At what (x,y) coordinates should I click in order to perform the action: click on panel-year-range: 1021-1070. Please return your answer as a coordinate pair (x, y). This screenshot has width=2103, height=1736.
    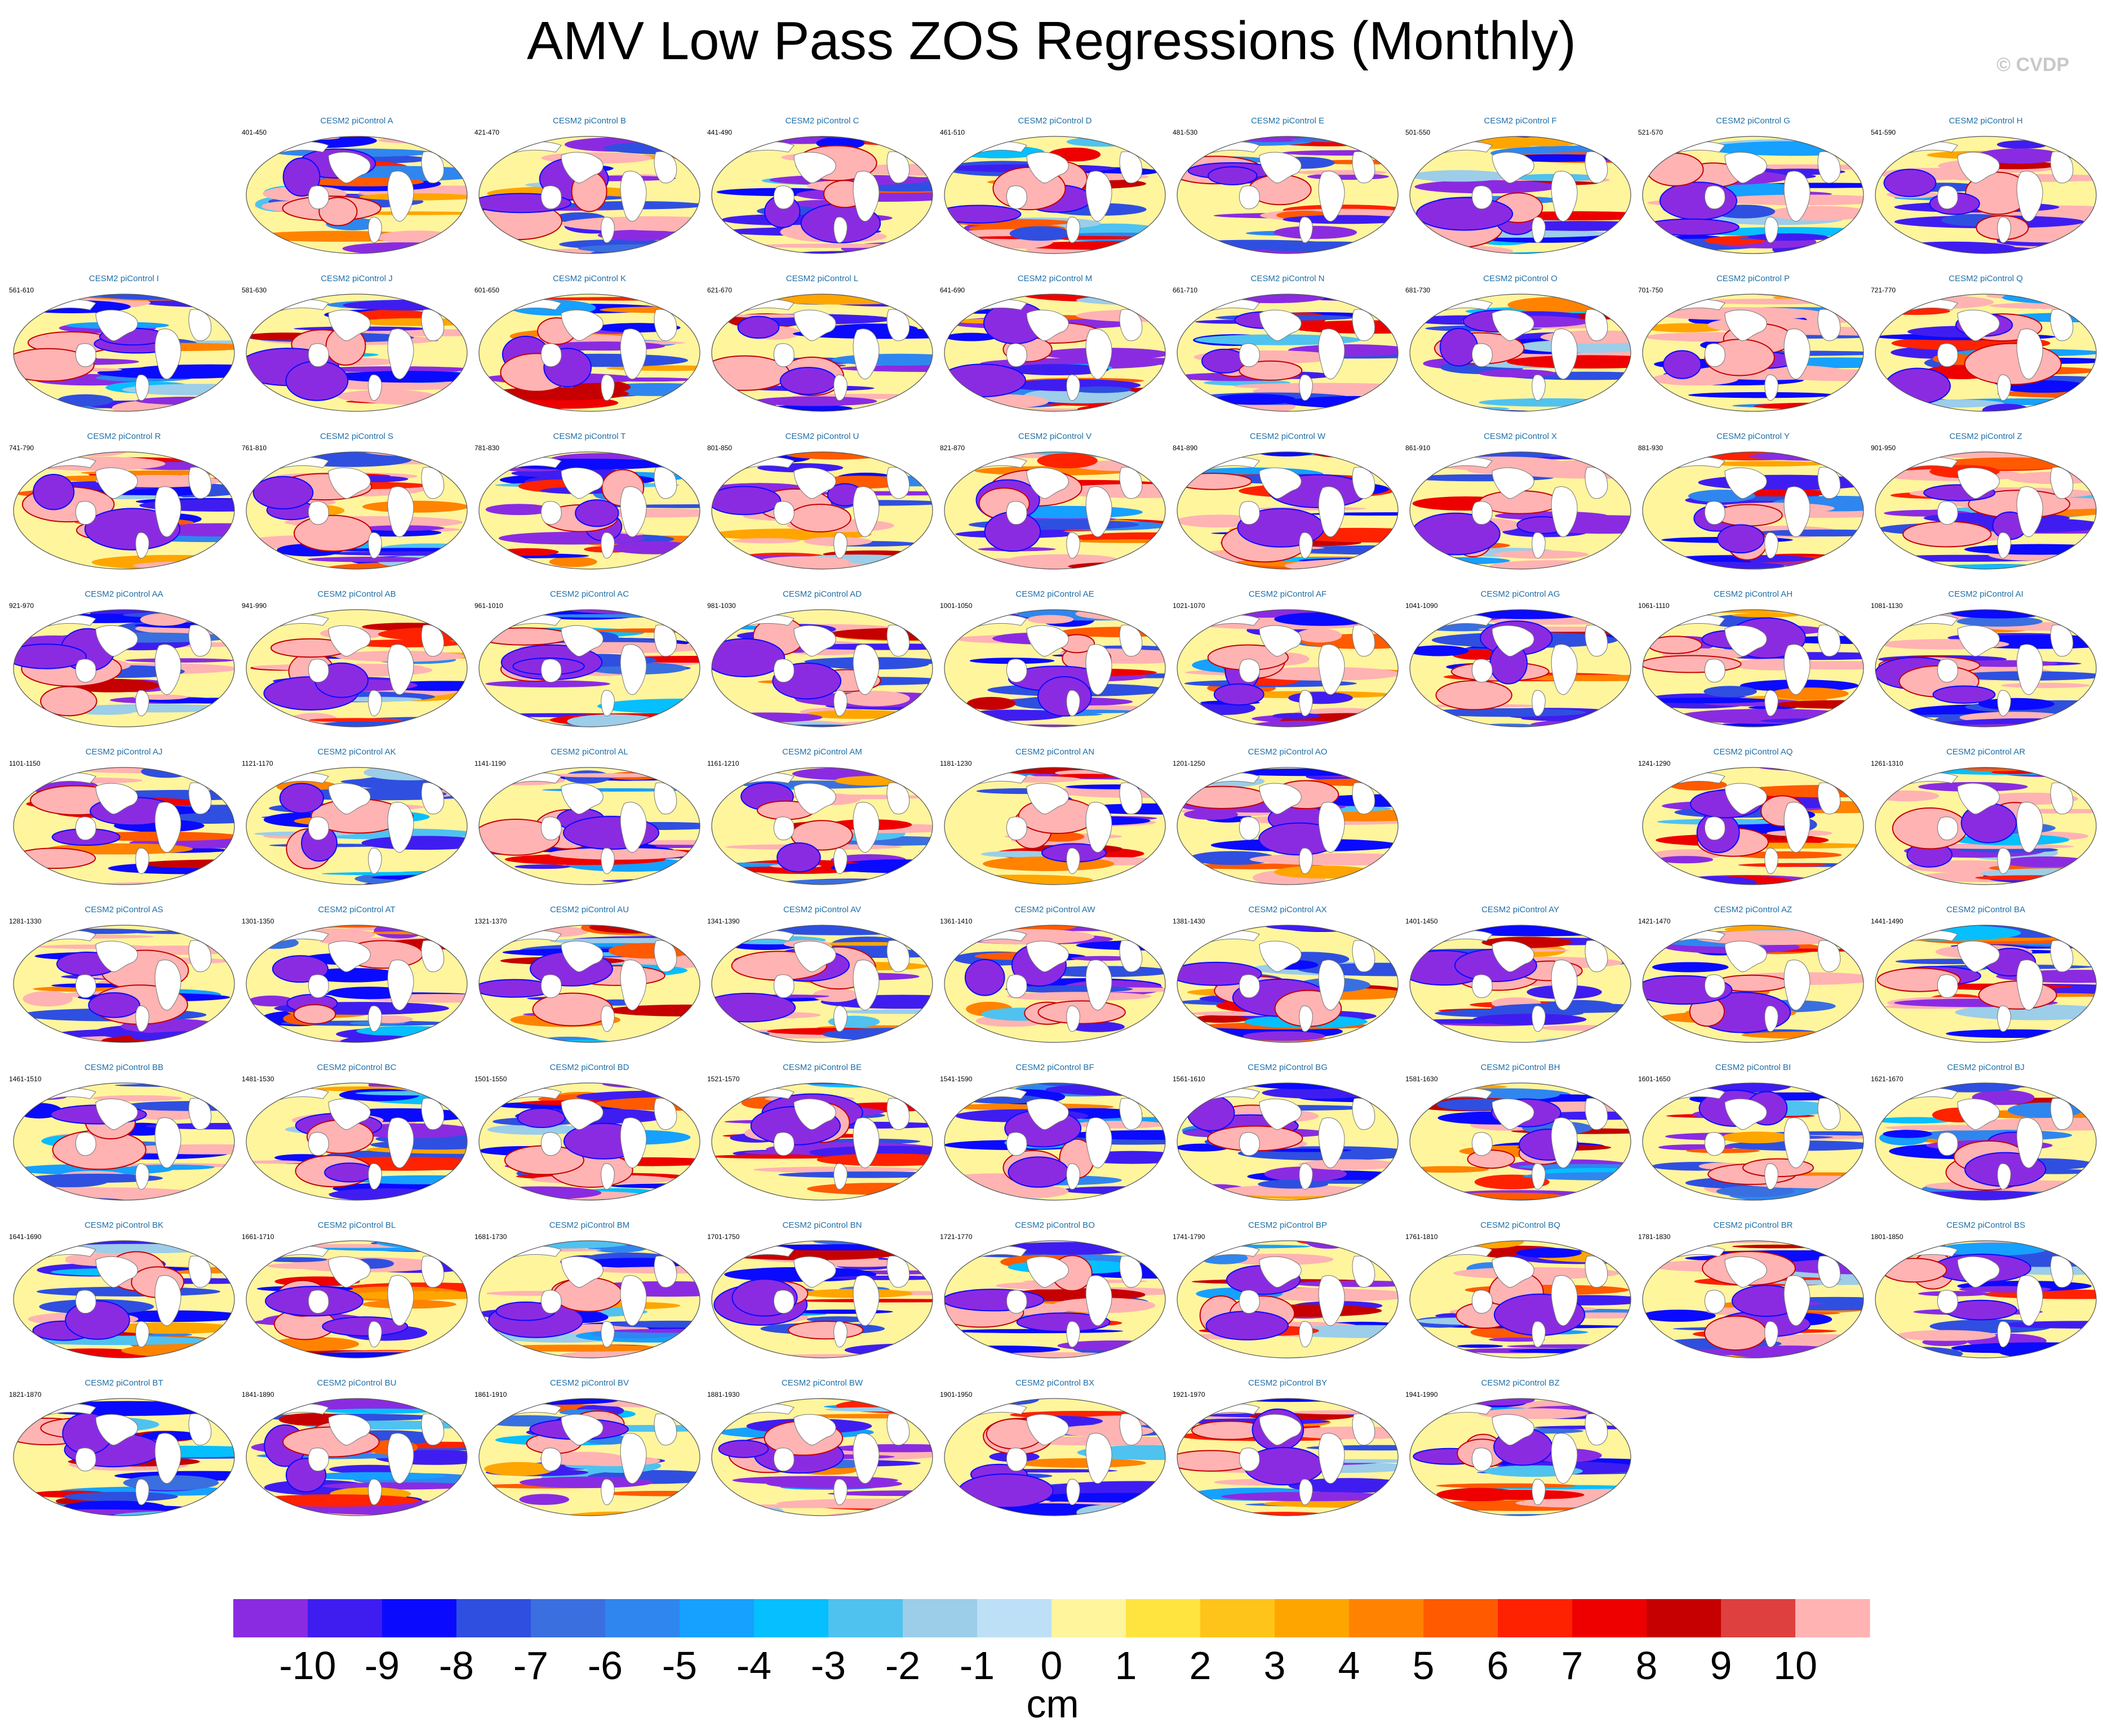
    Looking at the image, I should click on (1189, 606).